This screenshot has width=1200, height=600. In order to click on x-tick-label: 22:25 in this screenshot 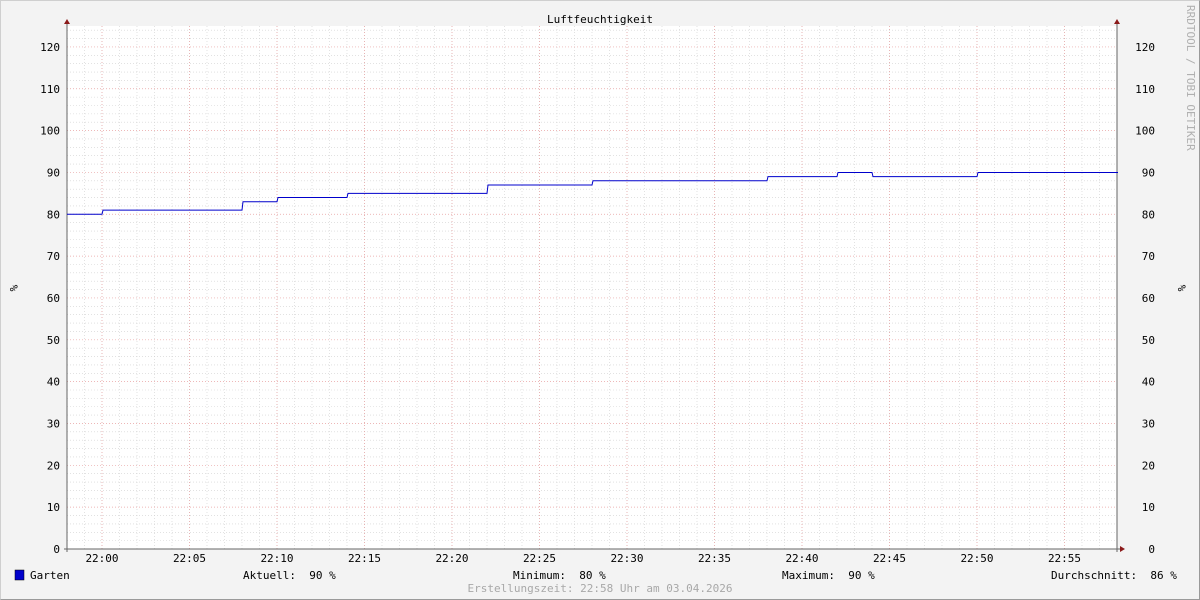, I will do `click(539, 558)`.